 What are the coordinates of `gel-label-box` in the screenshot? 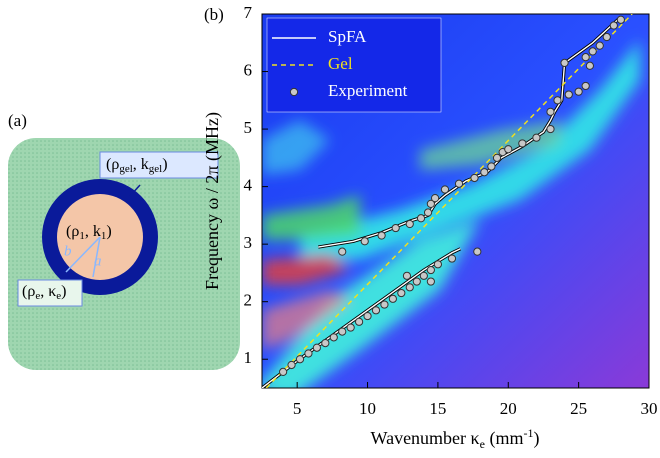 It's located at (159, 165).